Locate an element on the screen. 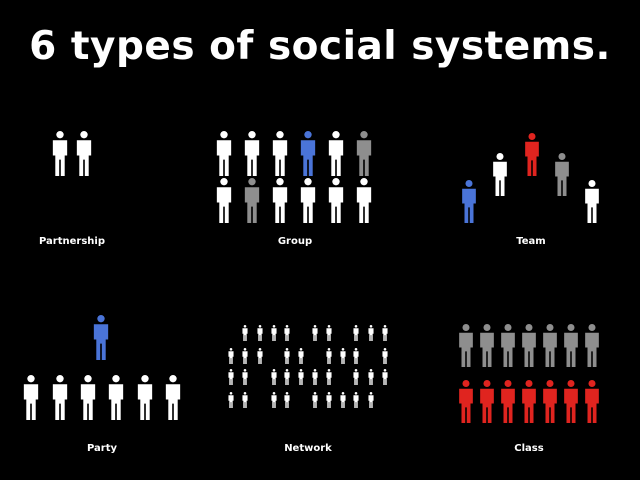 This screenshot has width=640, height=480. network-label: Network is located at coordinates (308, 448).